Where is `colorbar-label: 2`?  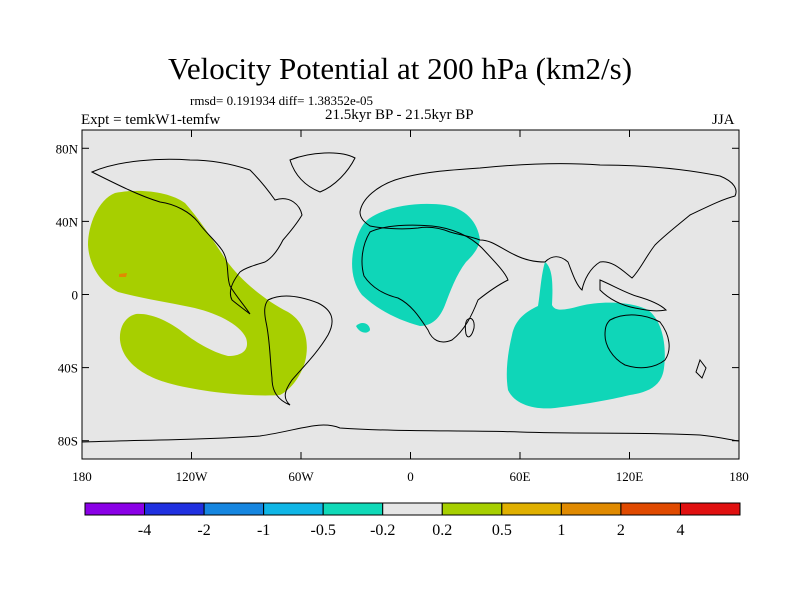
colorbar-label: 2 is located at coordinates (621, 530).